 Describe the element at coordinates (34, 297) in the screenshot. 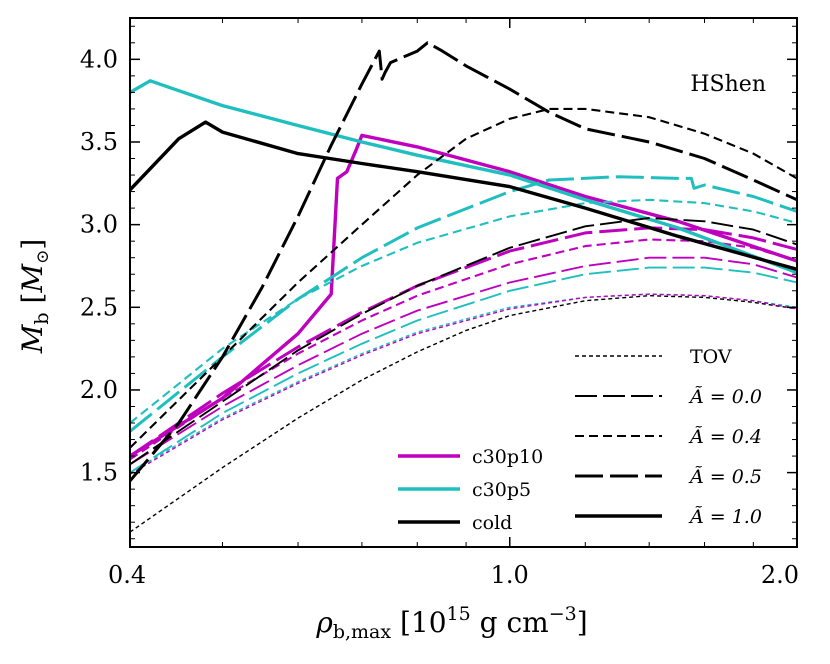

I see `y-axis-label: Mb [M⊙]` at that location.